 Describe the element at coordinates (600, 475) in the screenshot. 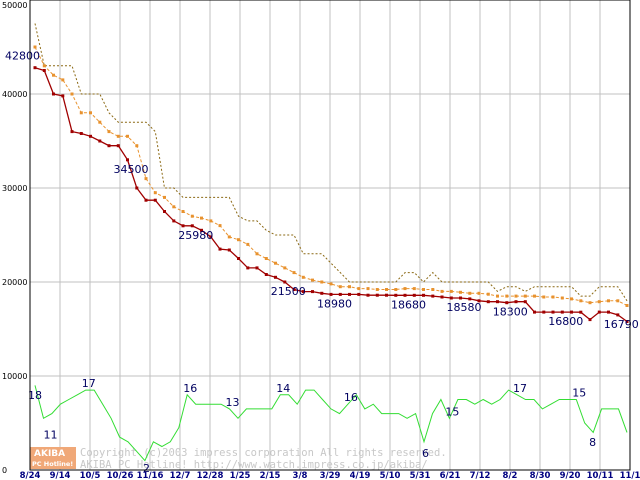

I see `x-tick-label: 10/11` at that location.